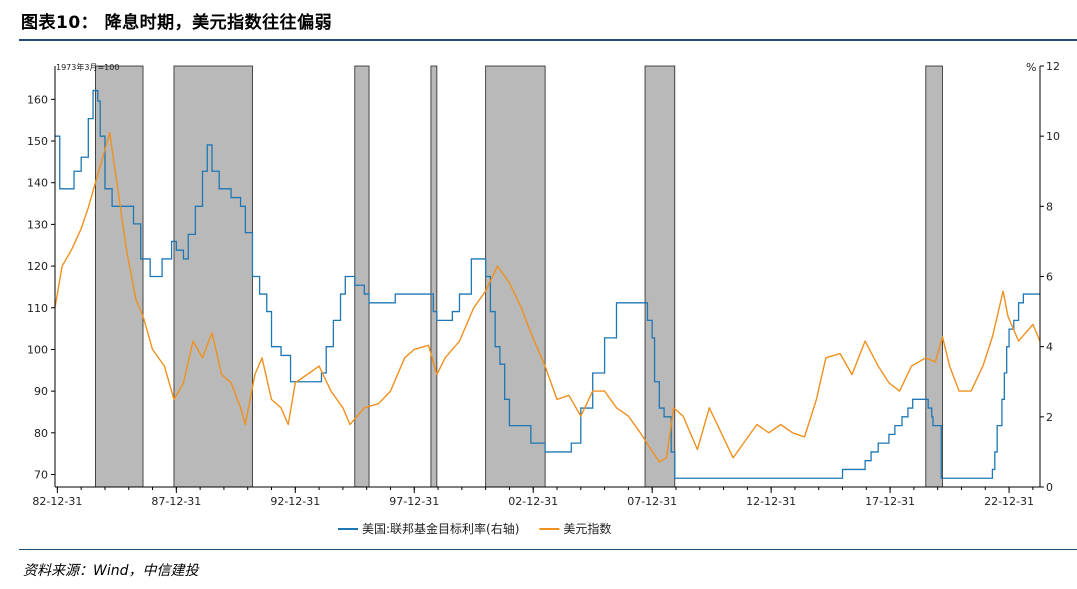  What do you see at coordinates (295, 501) in the screenshot?
I see `x-tick-label: 92-12-31` at bounding box center [295, 501].